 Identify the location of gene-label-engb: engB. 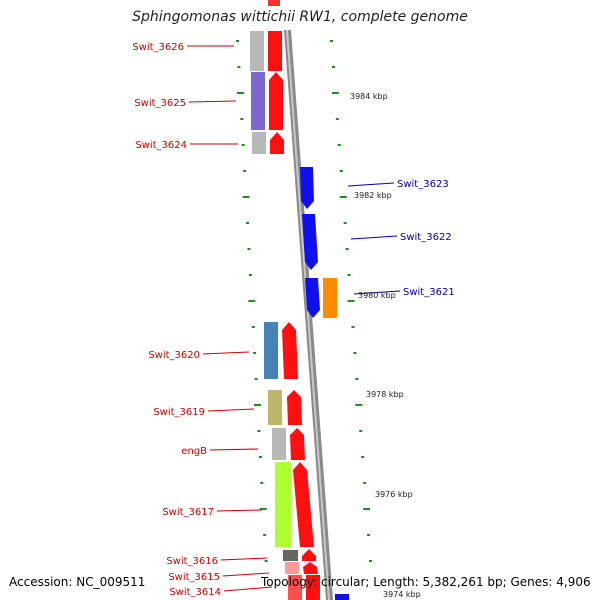
(194, 451).